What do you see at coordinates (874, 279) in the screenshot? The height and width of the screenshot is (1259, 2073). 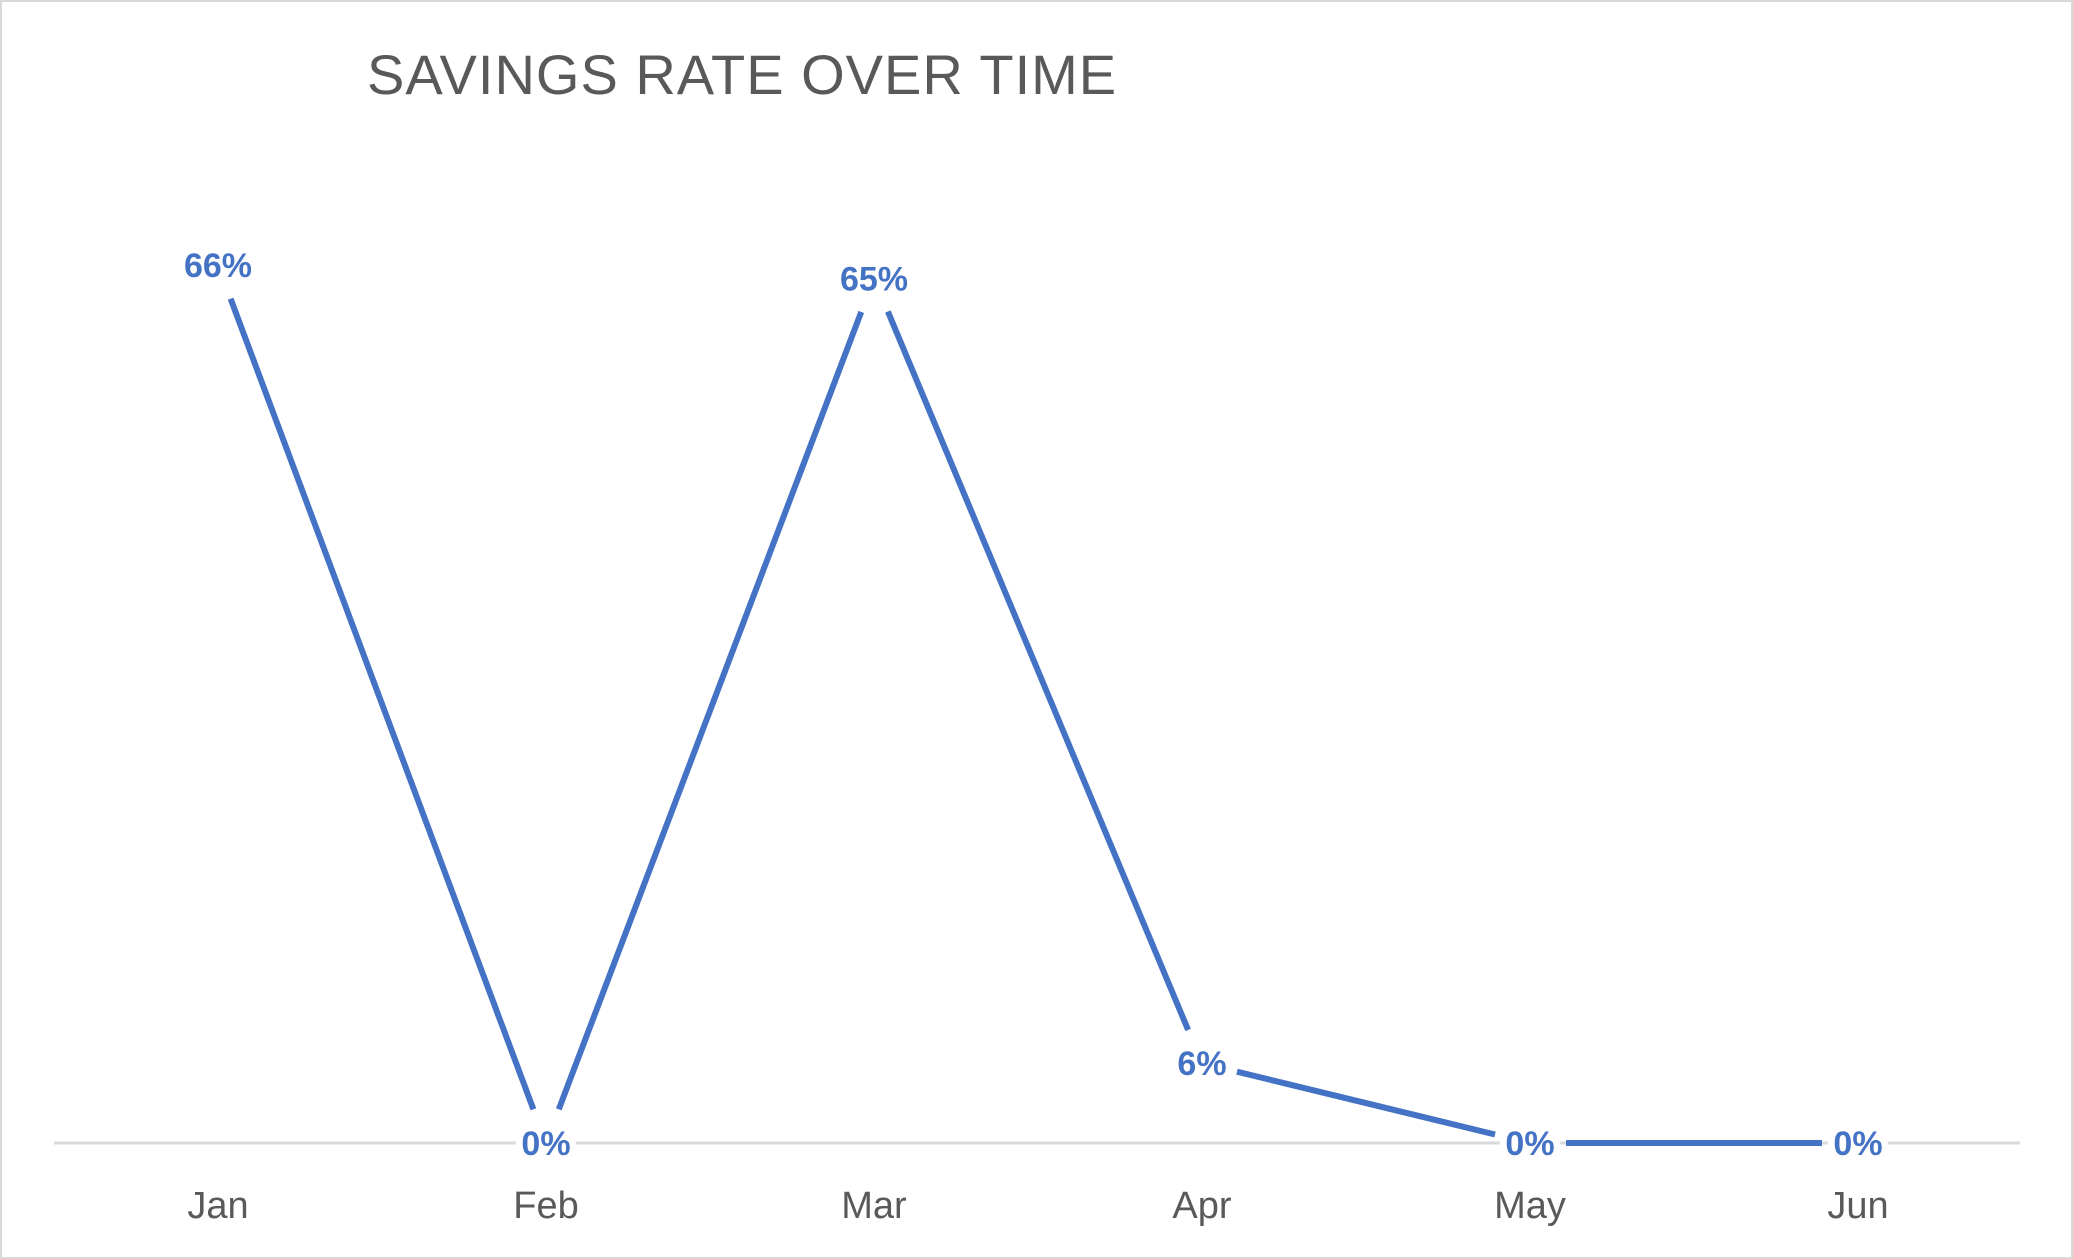 I see `data-label-mar: 65%` at bounding box center [874, 279].